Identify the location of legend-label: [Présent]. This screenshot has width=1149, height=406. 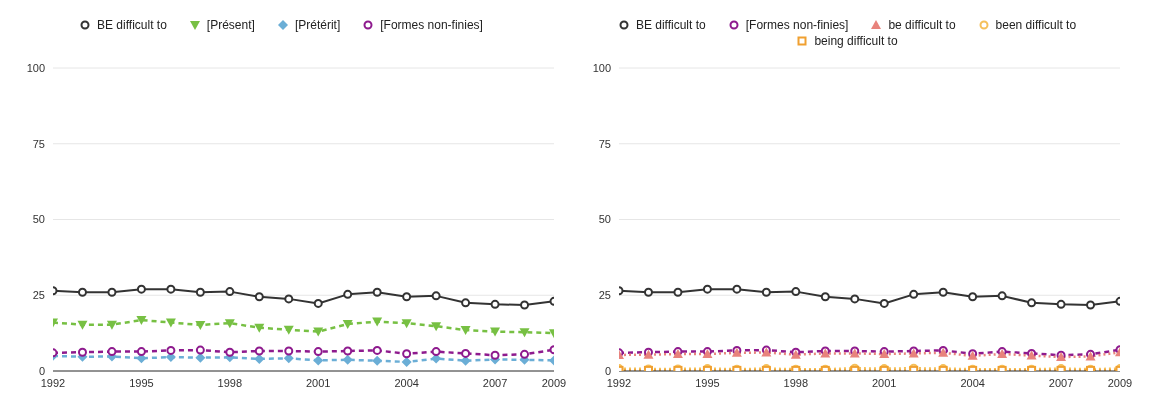
(230, 25).